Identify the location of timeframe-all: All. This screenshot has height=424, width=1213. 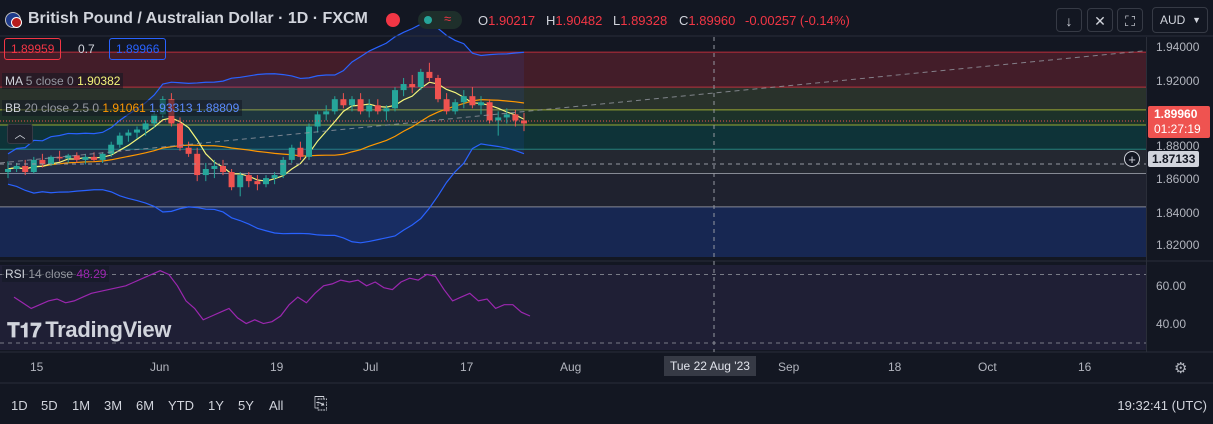
(276, 405).